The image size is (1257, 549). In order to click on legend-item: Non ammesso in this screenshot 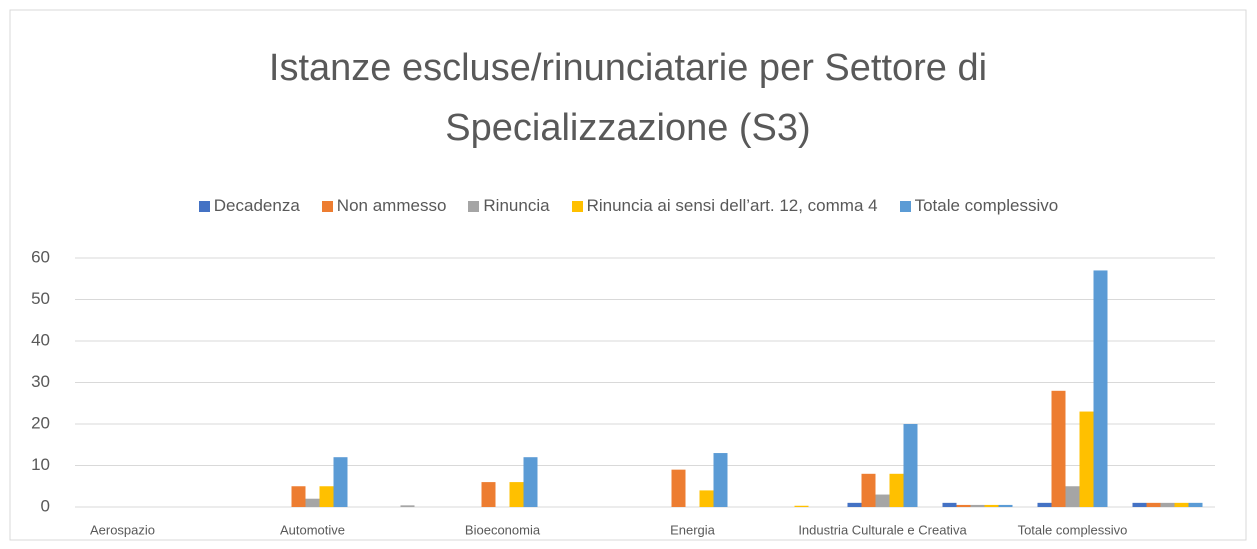, I will do `click(384, 206)`.